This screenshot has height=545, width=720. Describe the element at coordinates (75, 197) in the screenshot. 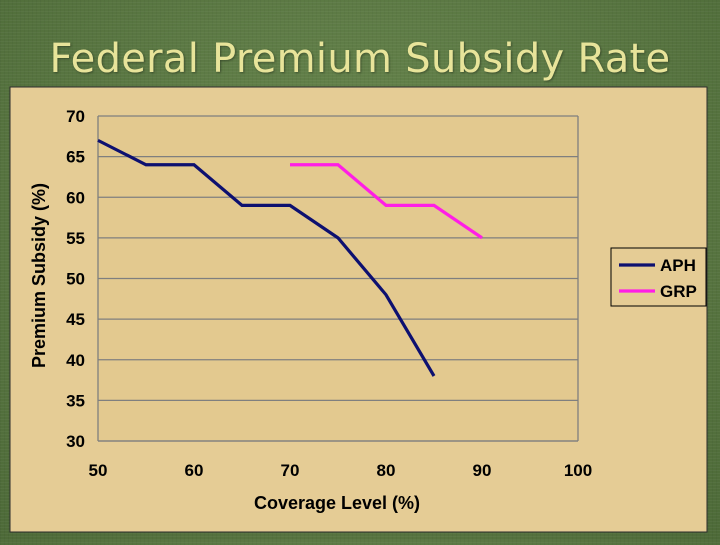

I see `y-tick-label-60: 60` at that location.